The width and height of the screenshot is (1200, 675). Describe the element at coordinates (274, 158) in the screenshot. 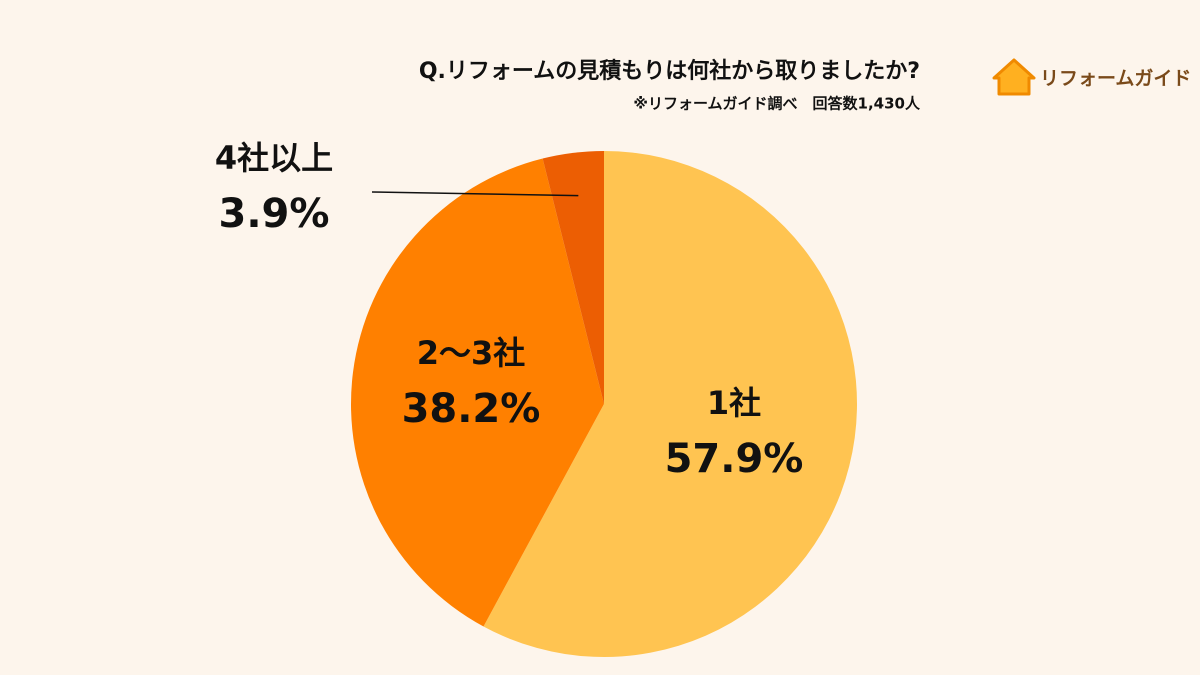

I see `slice-label: 4社以上` at that location.